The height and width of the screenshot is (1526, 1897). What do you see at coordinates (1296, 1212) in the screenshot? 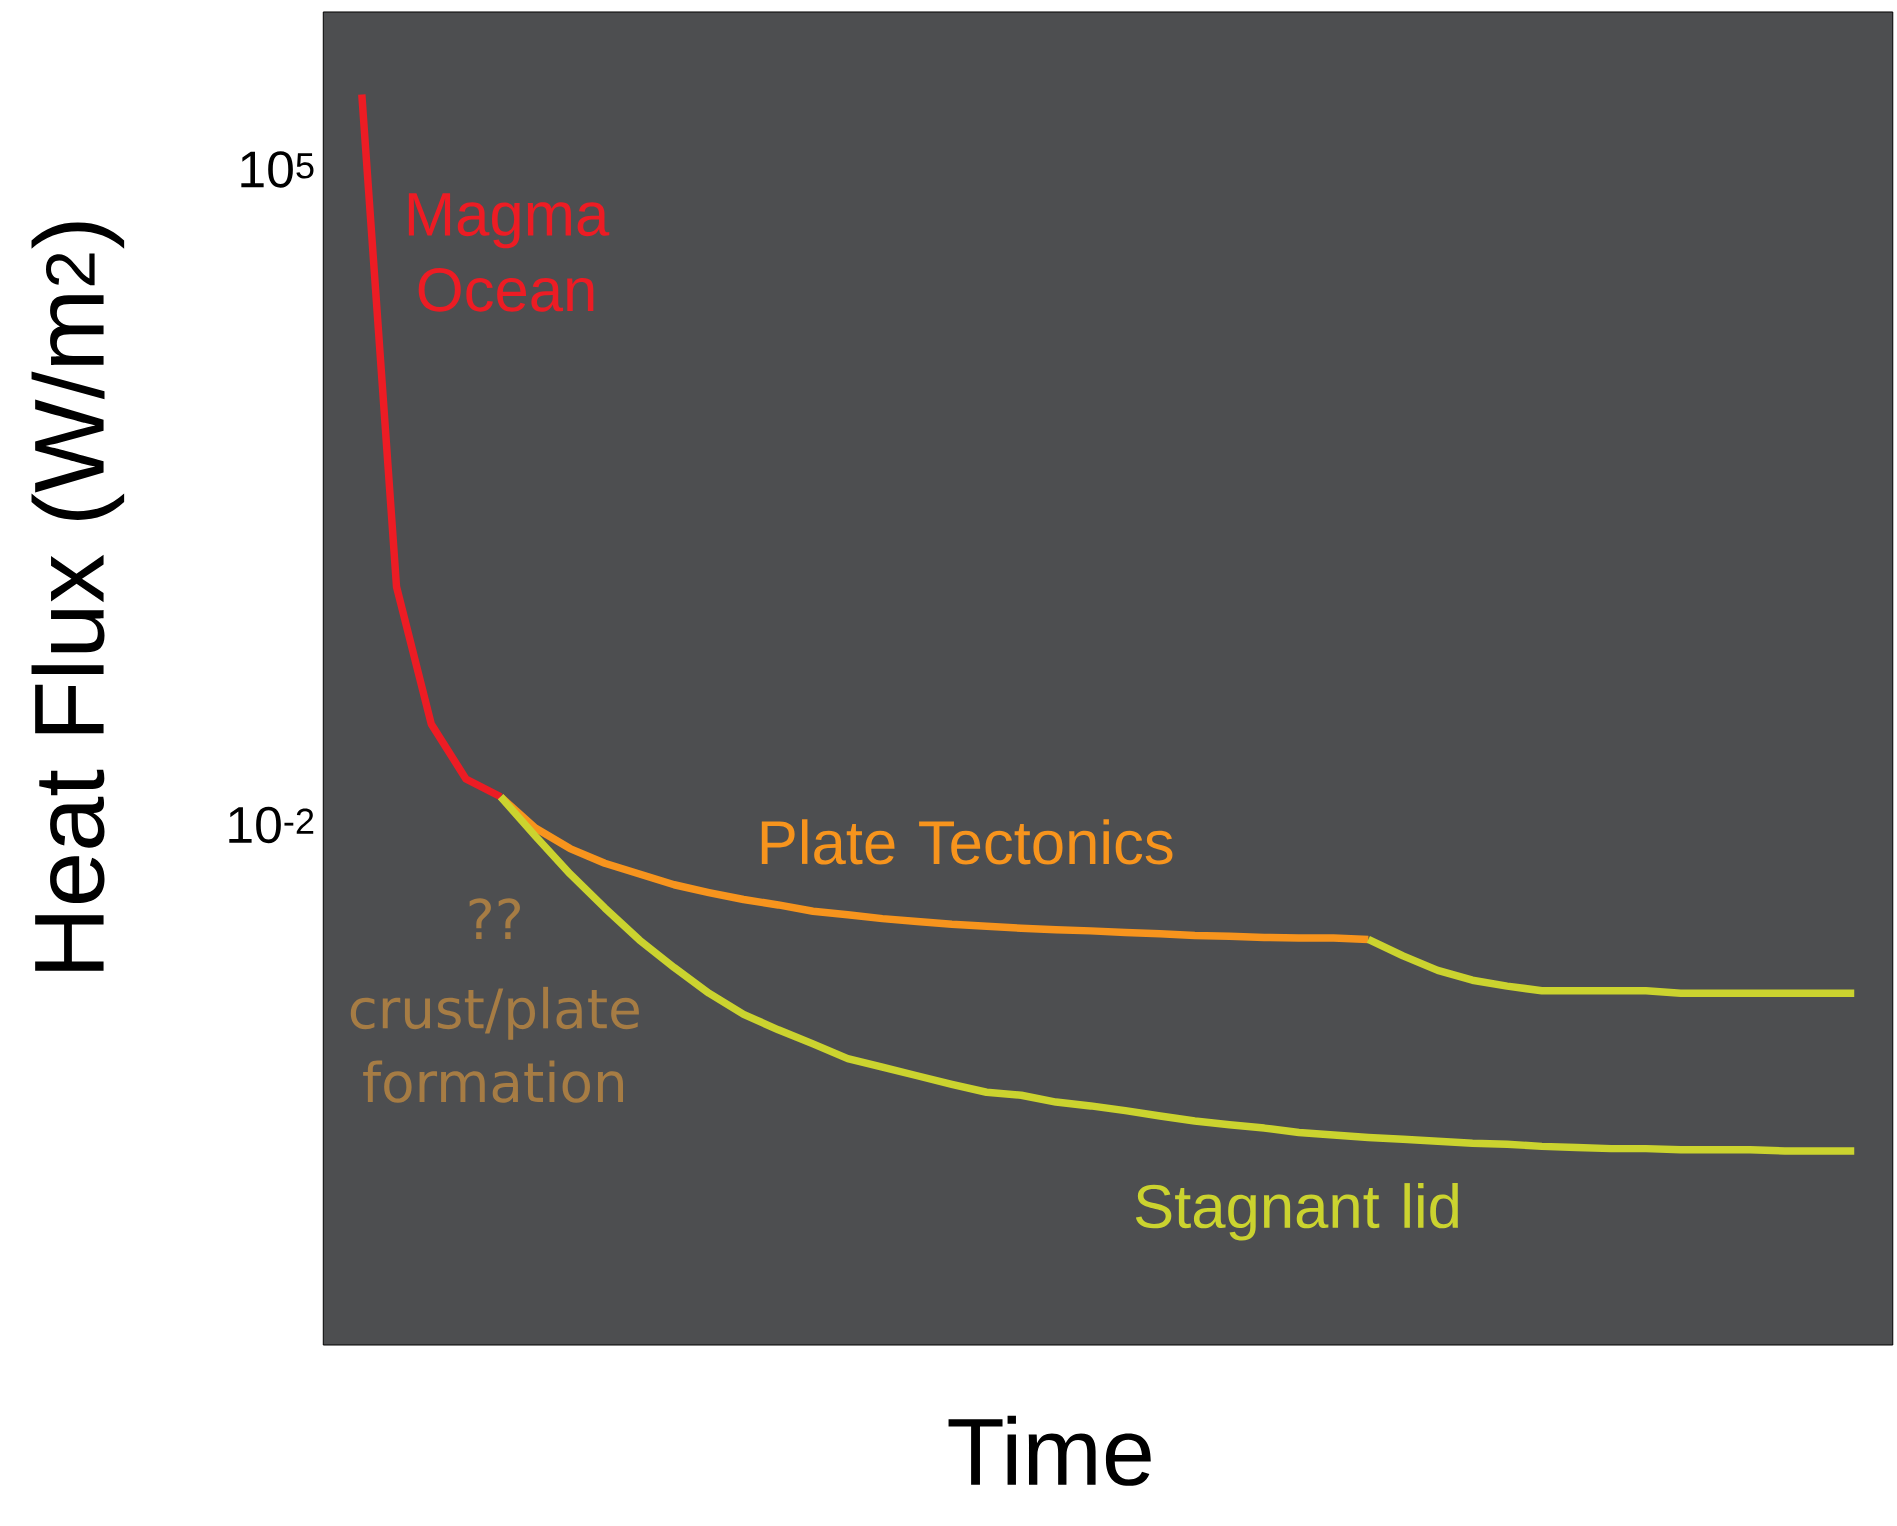
I see `series-label: Stagnant lid` at bounding box center [1296, 1212].